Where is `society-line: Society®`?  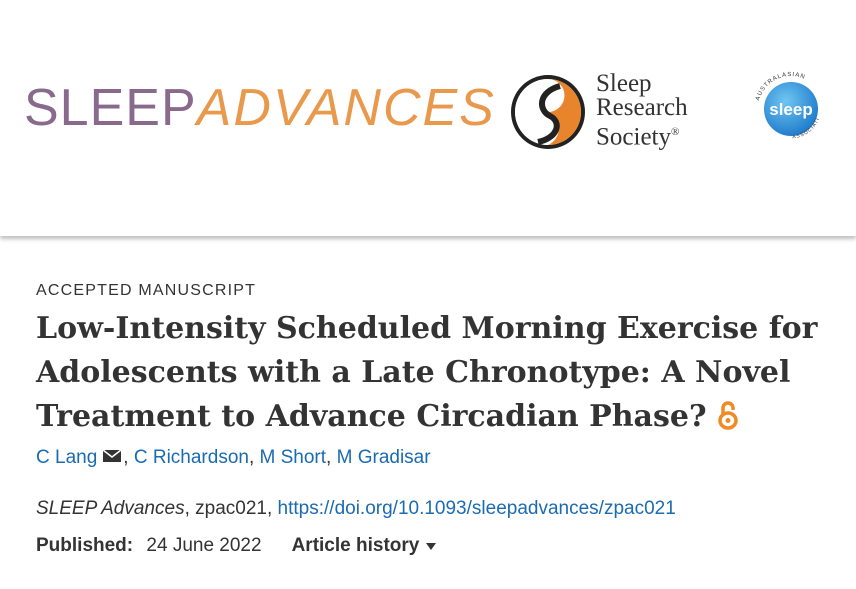 society-line: Society® is located at coordinates (642, 134).